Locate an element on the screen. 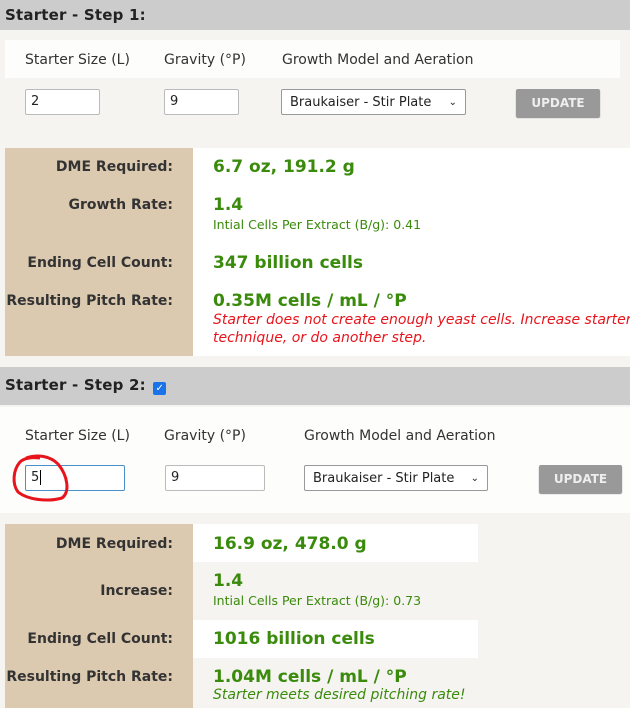 This screenshot has height=708, width=630. step2-cells-label: Ending Cell Count: is located at coordinates (100, 639).